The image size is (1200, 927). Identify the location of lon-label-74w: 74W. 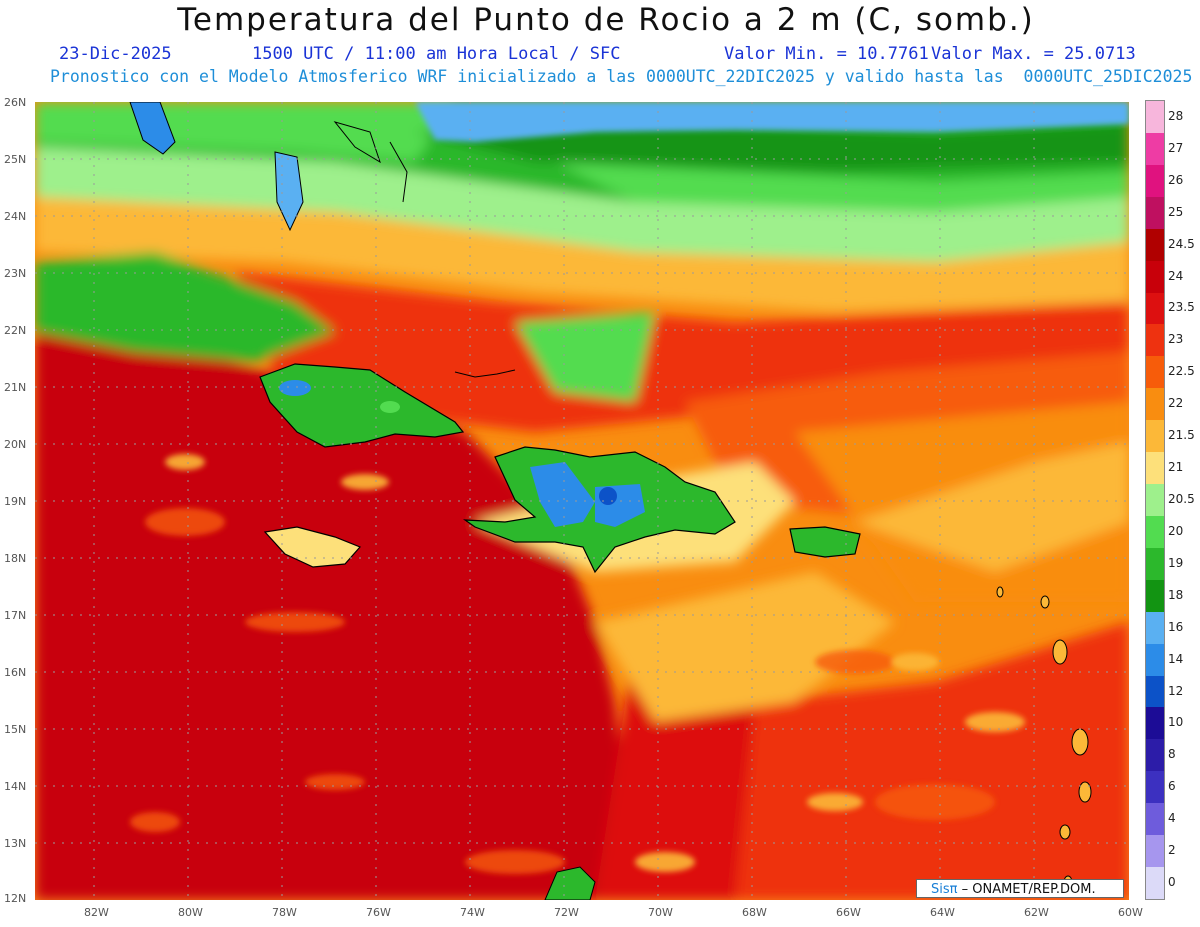
(472, 912).